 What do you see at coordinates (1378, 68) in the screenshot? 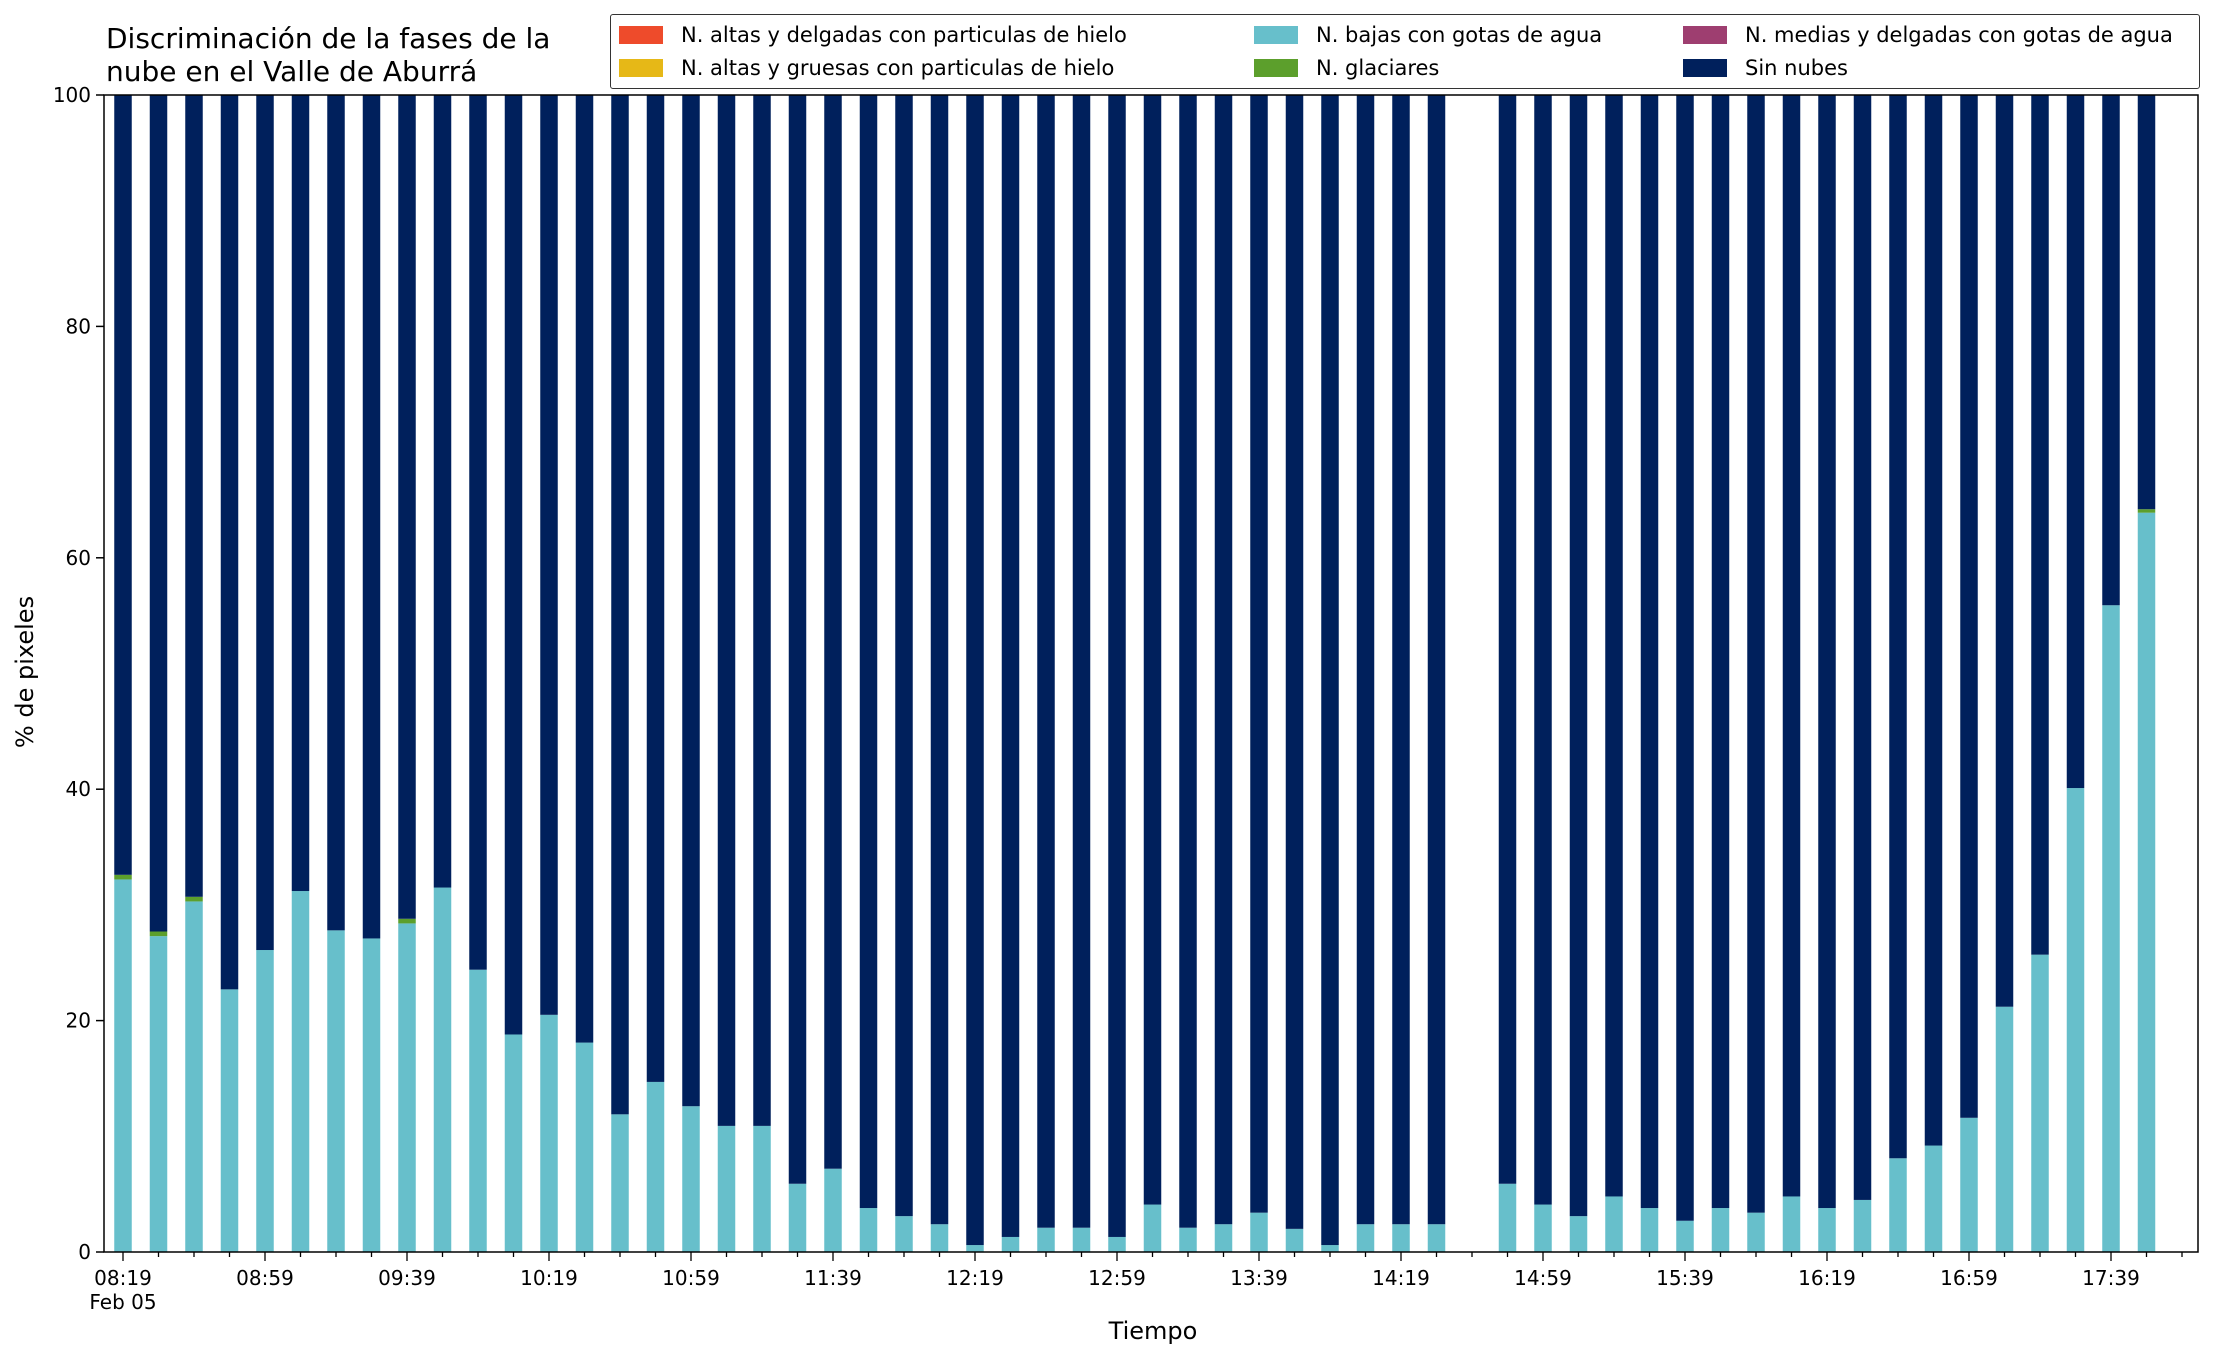
I see `legend-label: N. glaciares` at bounding box center [1378, 68].